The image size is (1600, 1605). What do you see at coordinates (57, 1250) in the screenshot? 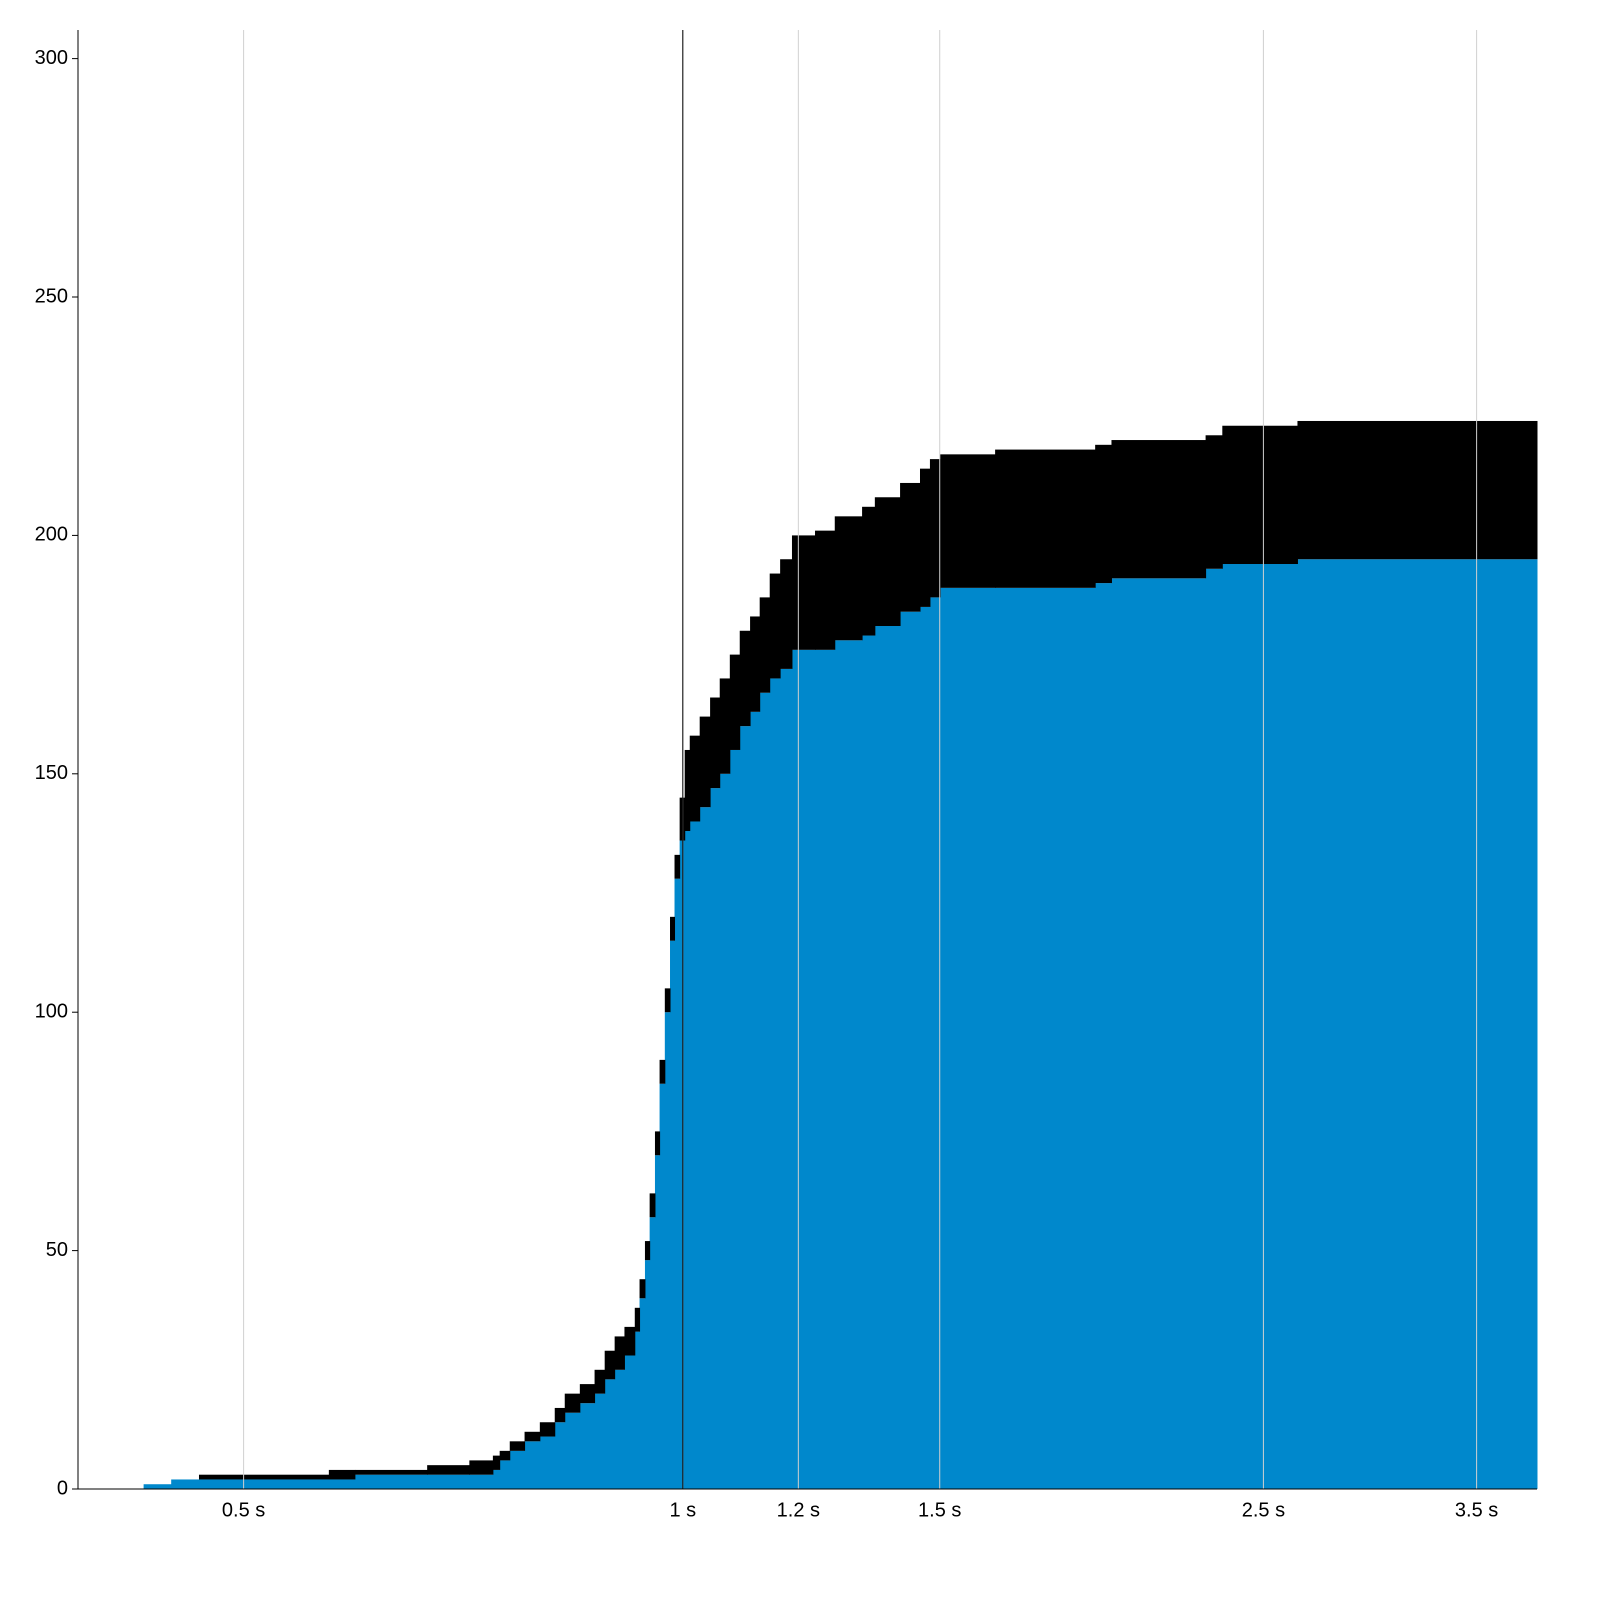
I see `y-tick-label: 50` at bounding box center [57, 1250].